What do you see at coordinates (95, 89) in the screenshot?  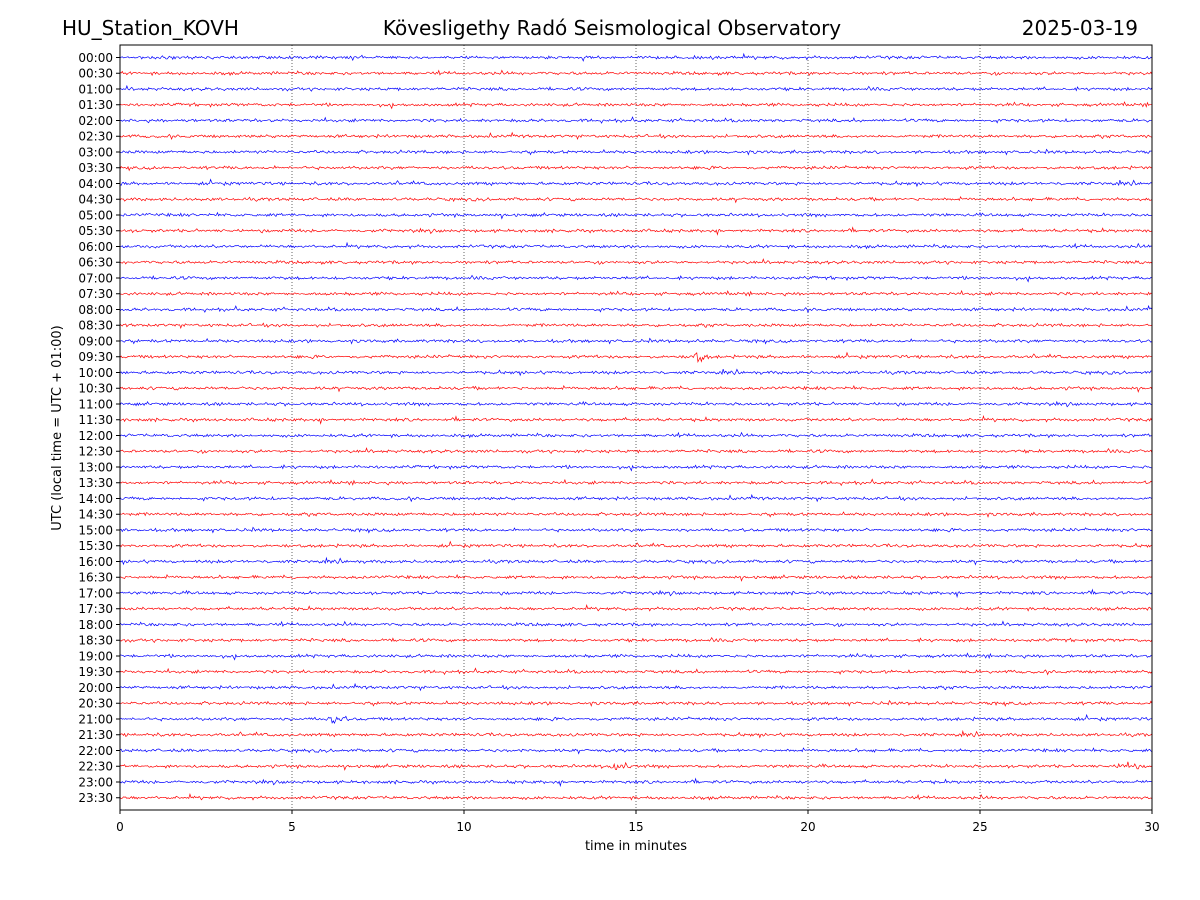 I see `y-tick-label-0100: 01:00` at bounding box center [95, 89].